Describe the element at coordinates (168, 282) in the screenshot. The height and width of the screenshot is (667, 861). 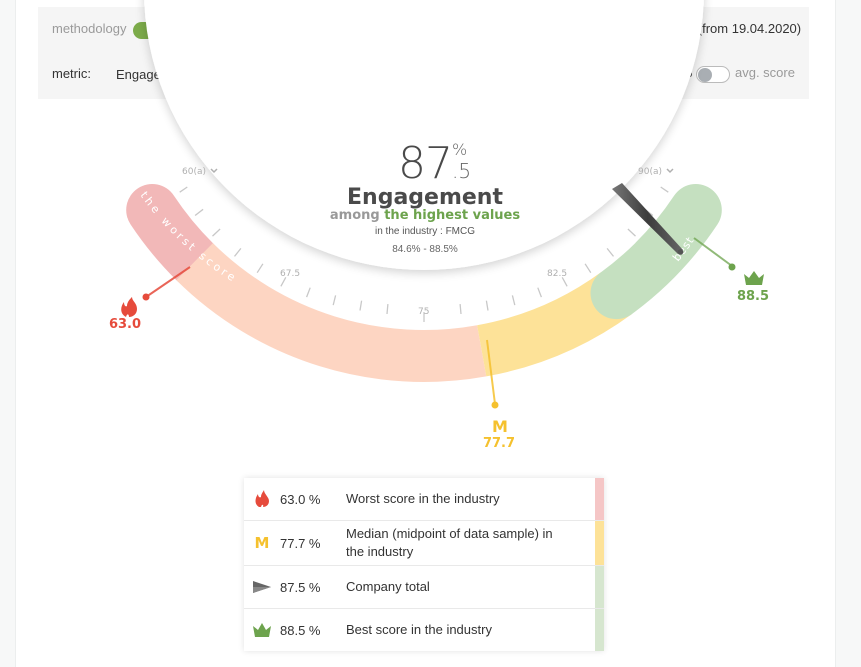
I see `worst-marker-line` at that location.